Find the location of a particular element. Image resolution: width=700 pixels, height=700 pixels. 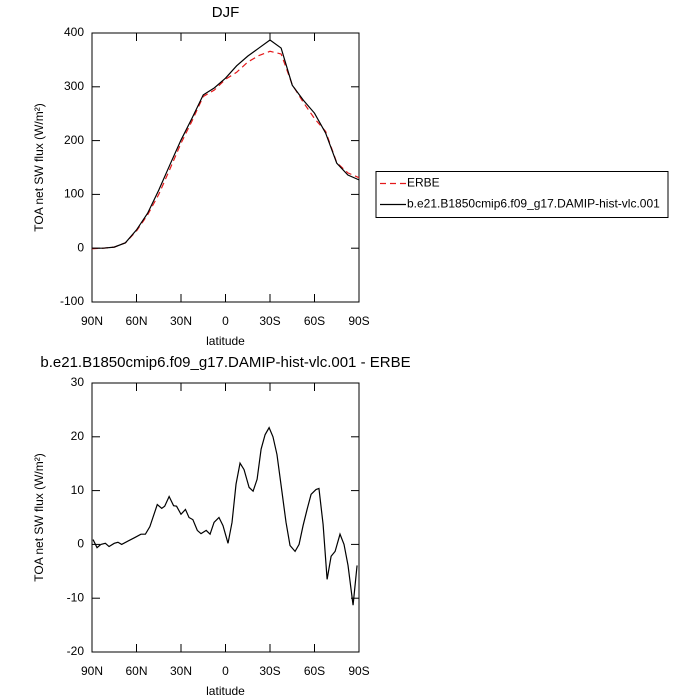

y-tick-label: 20 is located at coordinates (78, 436).